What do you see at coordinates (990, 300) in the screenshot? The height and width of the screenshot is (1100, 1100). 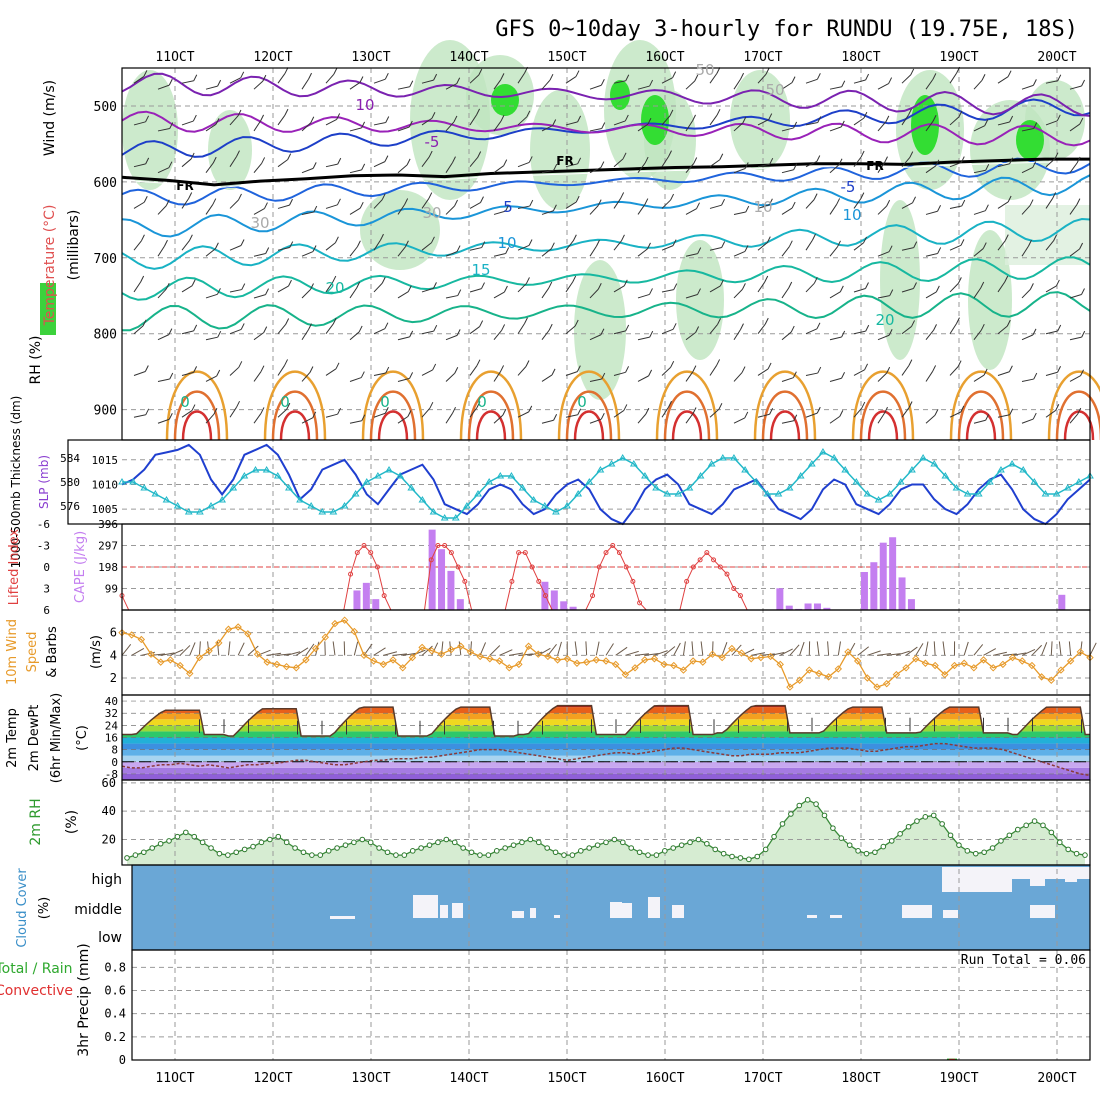 I see `humidity-region` at bounding box center [990, 300].